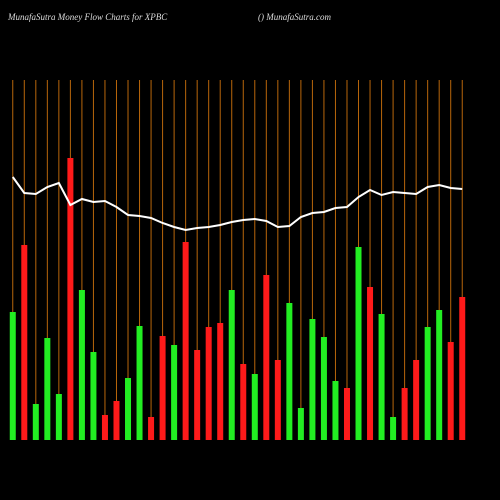  Describe the element at coordinates (87, 17) in the screenshot. I see `chart-title: MunafaSutra Money Flow Charts for XPBC` at that location.